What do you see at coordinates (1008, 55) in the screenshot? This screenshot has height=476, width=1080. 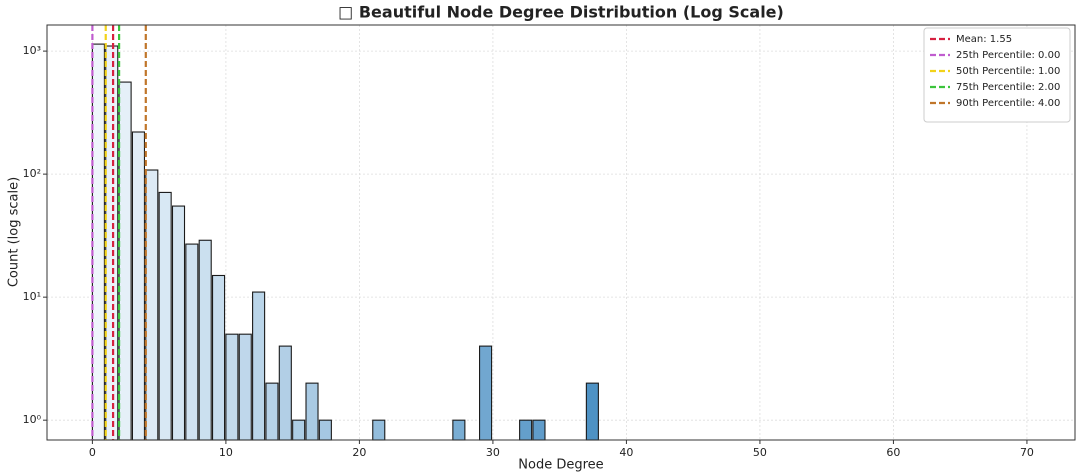 I see `legend-label: 25th Percentile: 0.00` at bounding box center [1008, 55].